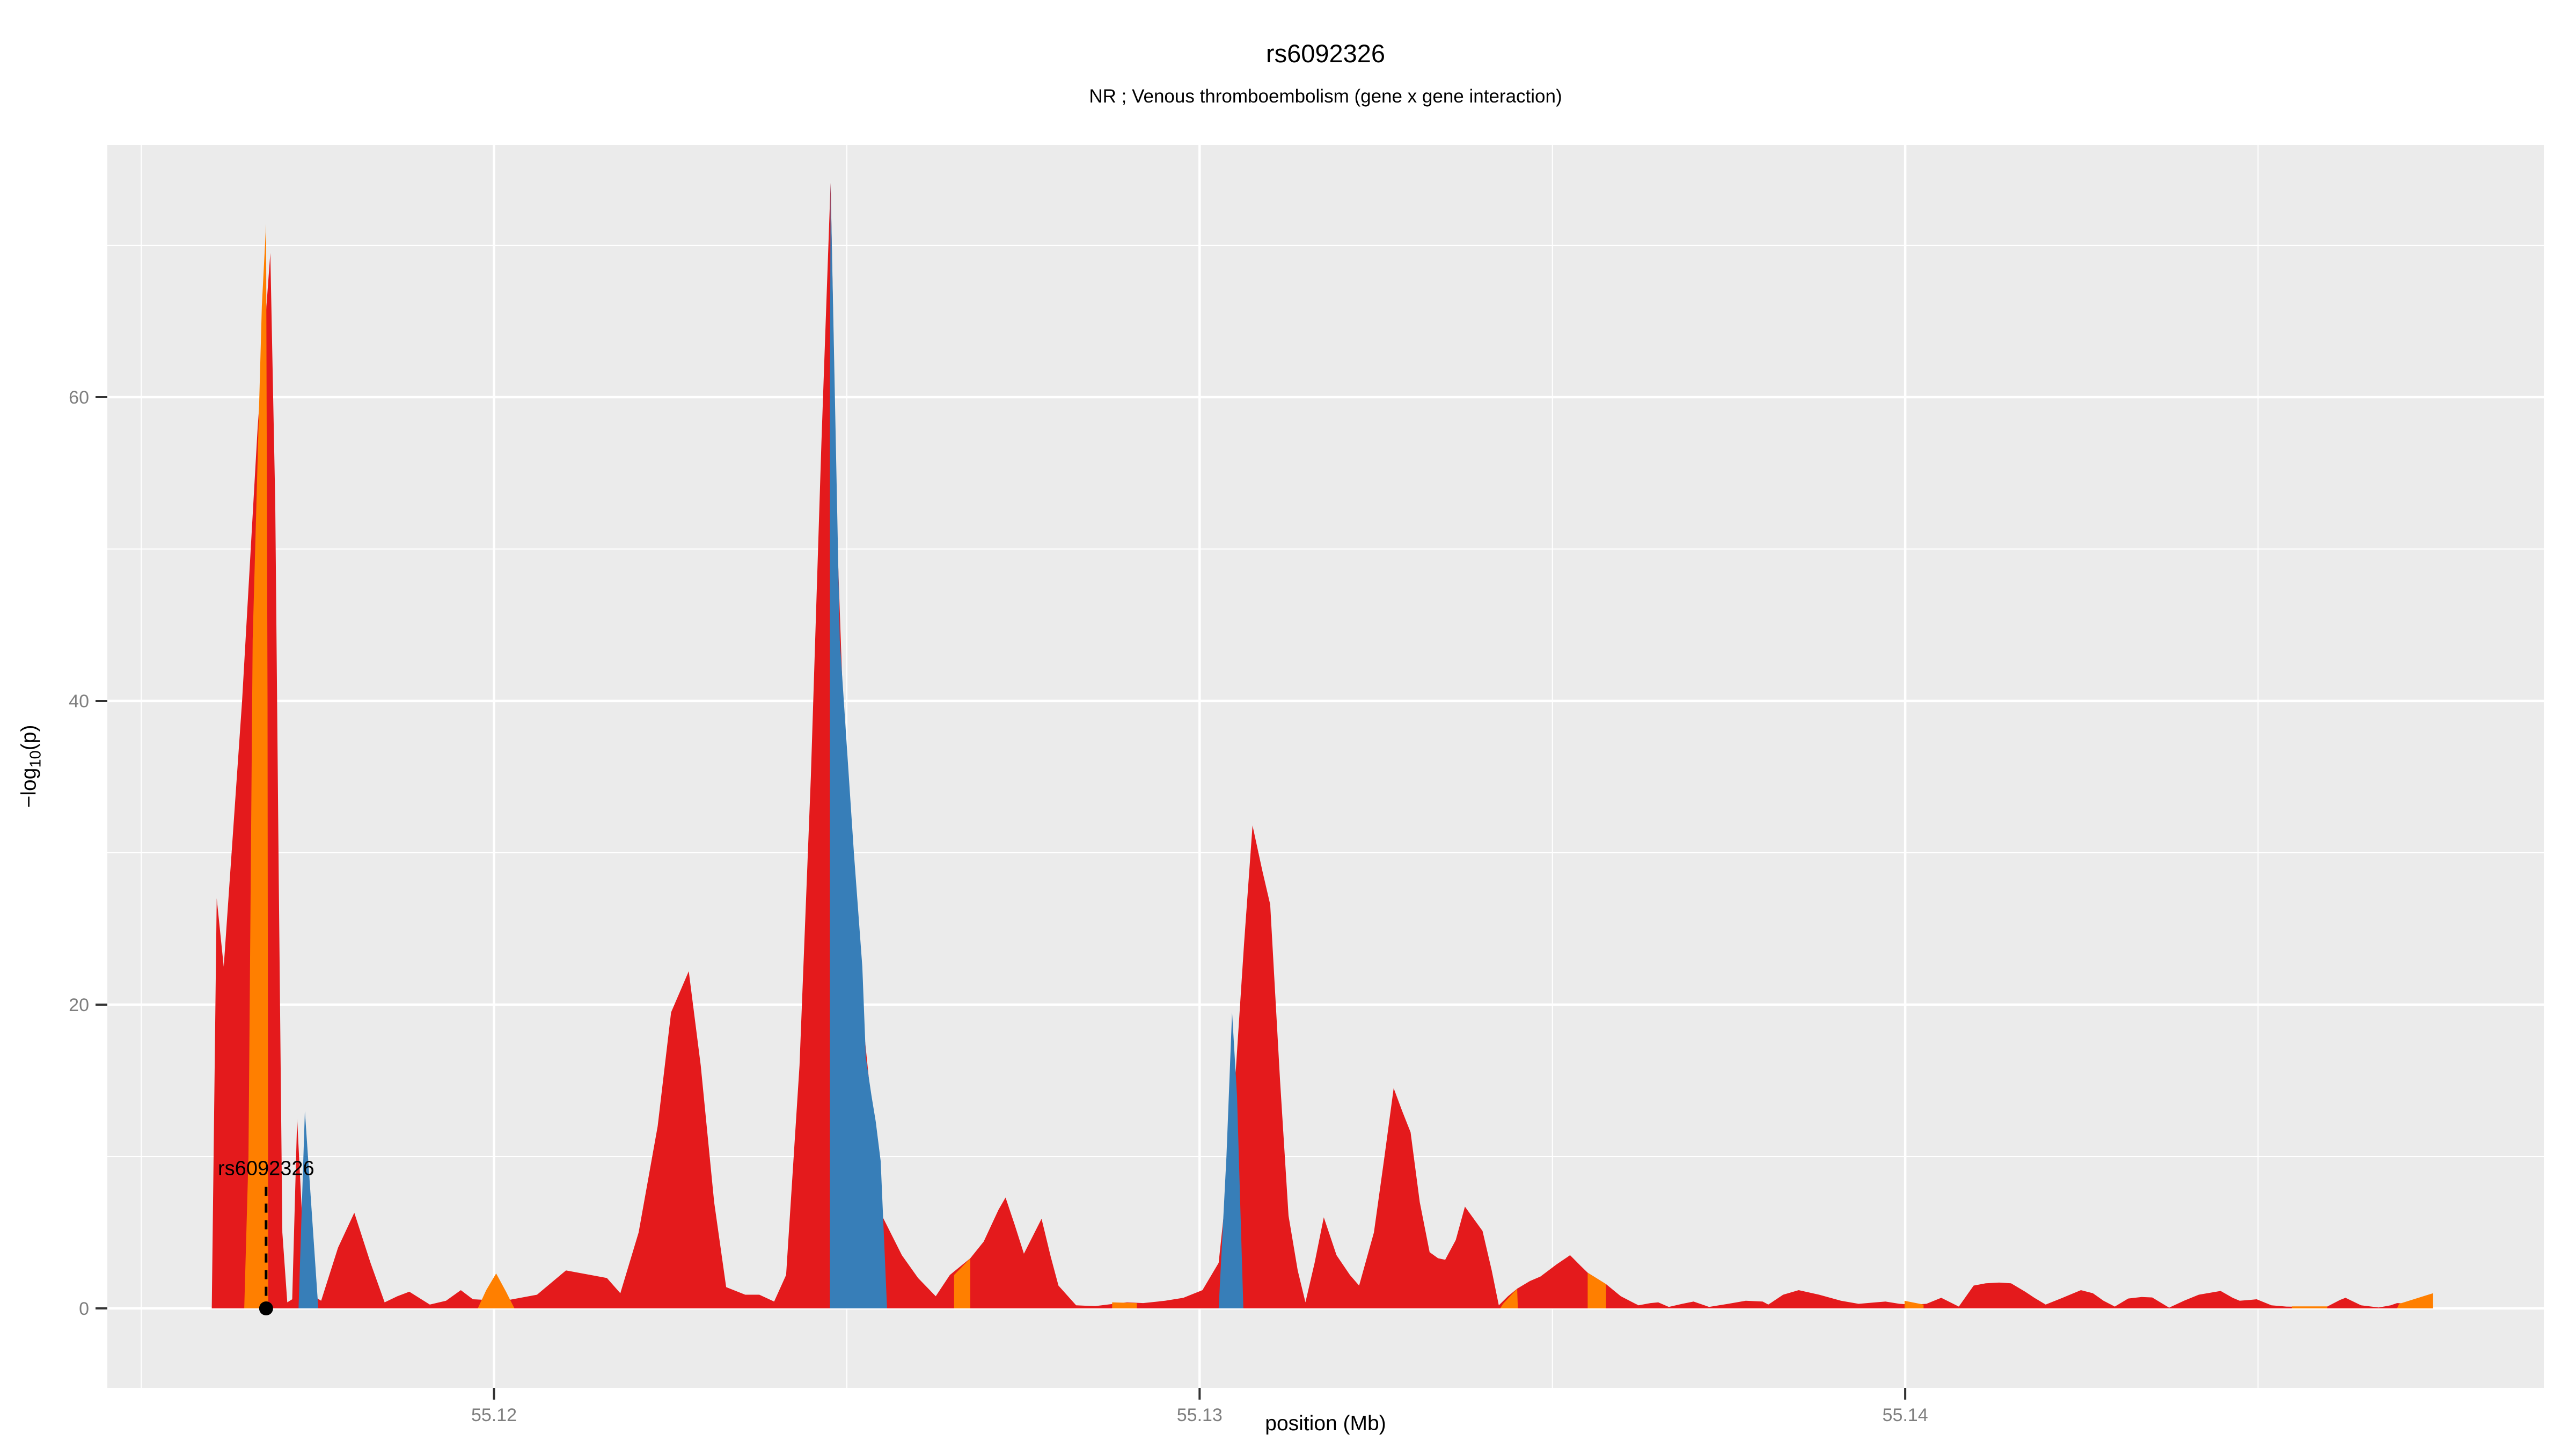  I want to click on y-axis-tick-label: 40, so click(79, 701).